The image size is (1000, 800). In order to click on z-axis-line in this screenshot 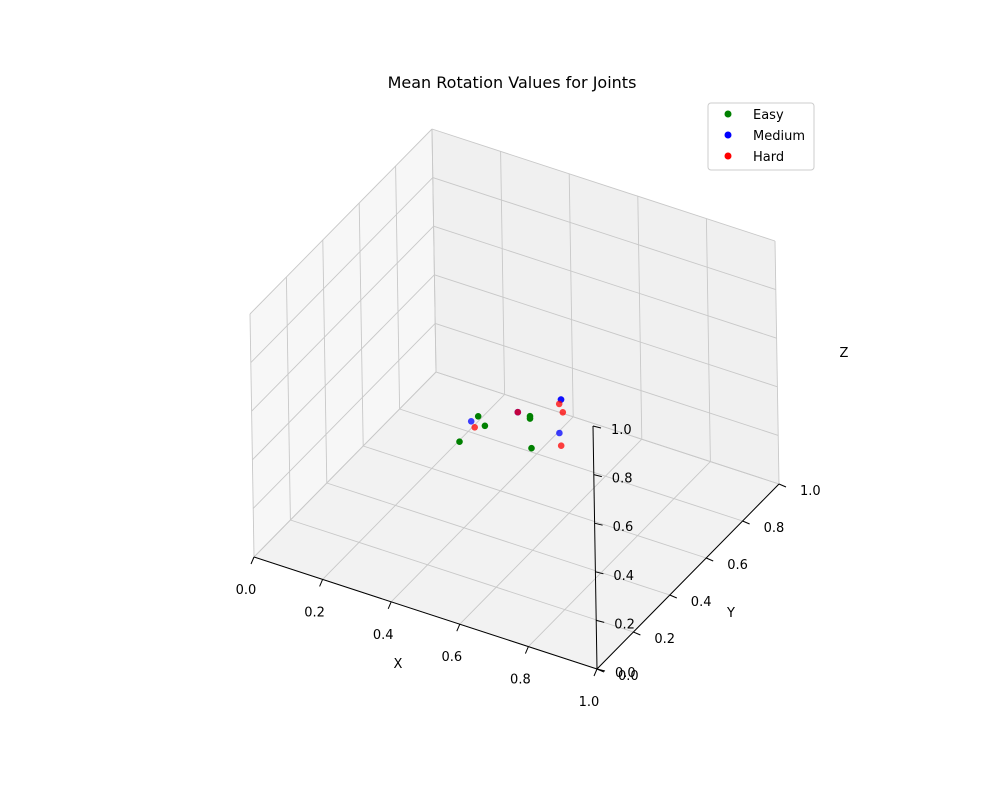, I will do `click(595, 547)`.